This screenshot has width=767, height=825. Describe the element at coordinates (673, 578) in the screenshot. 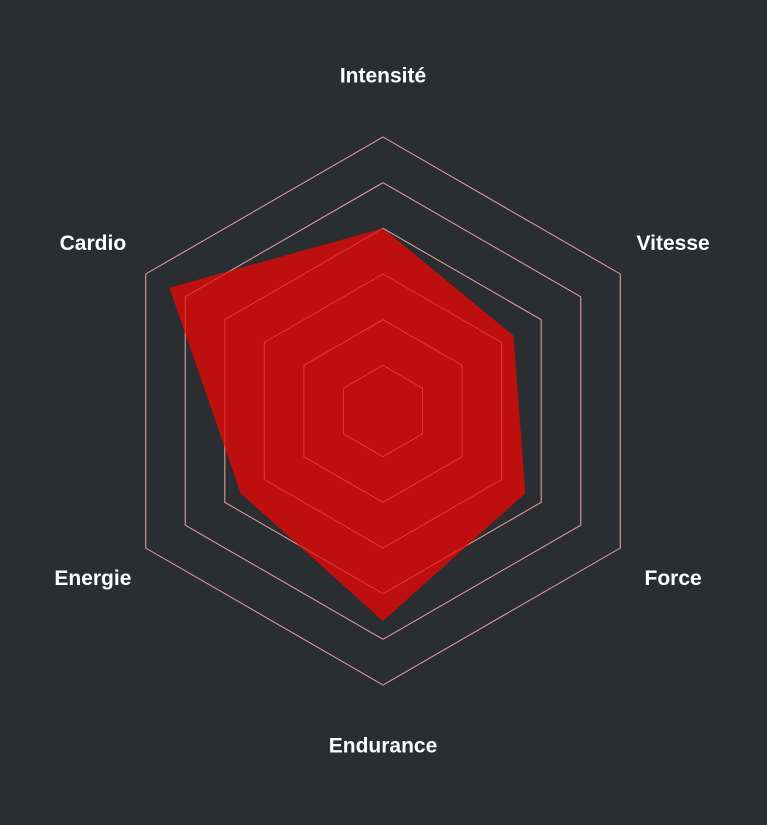

I see `axis-label-2: Force` at that location.